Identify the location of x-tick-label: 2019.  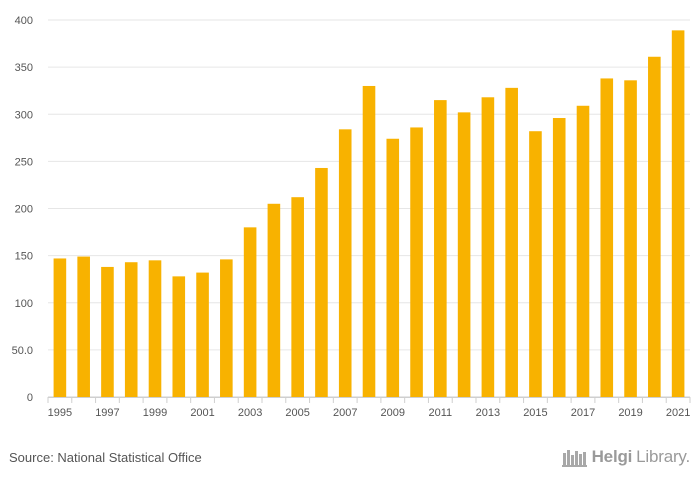
(630, 413).